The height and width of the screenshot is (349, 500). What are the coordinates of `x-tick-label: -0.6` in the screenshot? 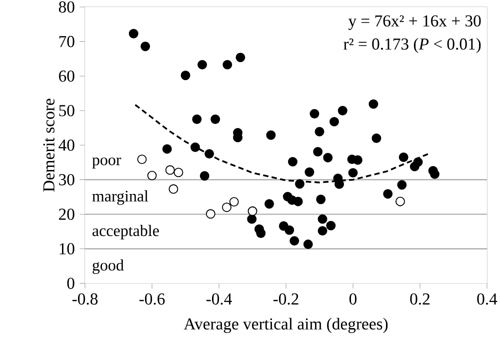 It's located at (152, 299).